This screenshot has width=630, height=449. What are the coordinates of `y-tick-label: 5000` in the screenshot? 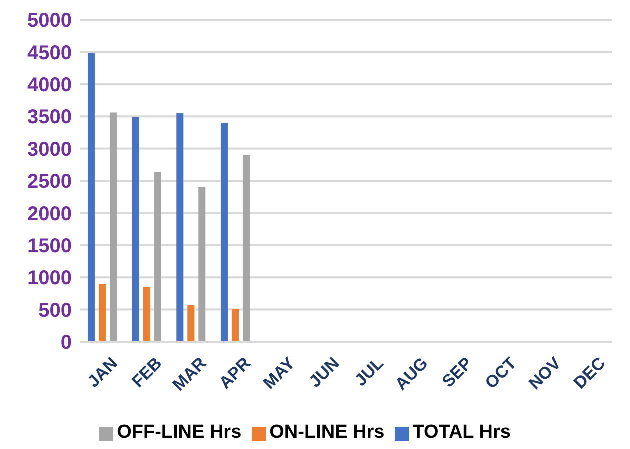 It's located at (50, 21).